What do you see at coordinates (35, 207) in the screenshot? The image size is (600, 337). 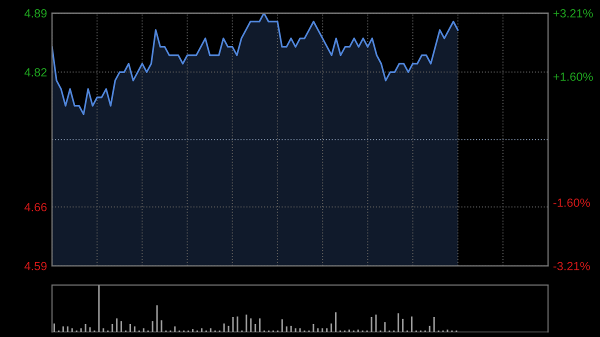 I see `y-tick-label: 4.66` at bounding box center [35, 207].